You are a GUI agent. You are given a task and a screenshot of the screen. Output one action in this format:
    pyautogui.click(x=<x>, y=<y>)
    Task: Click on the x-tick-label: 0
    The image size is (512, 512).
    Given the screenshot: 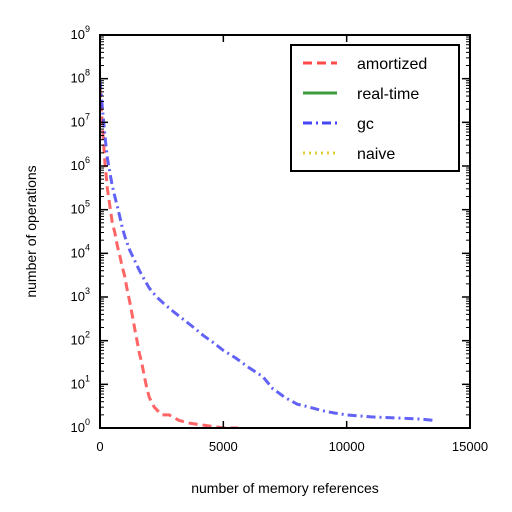 What is the action you would take?
    pyautogui.click(x=99, y=446)
    